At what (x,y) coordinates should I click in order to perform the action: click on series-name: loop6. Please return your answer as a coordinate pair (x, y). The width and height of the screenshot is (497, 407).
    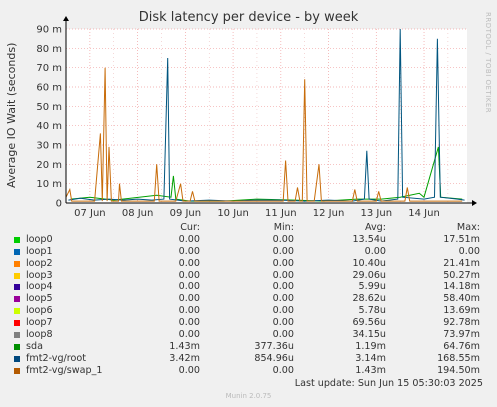
    Looking at the image, I should click on (39, 311).